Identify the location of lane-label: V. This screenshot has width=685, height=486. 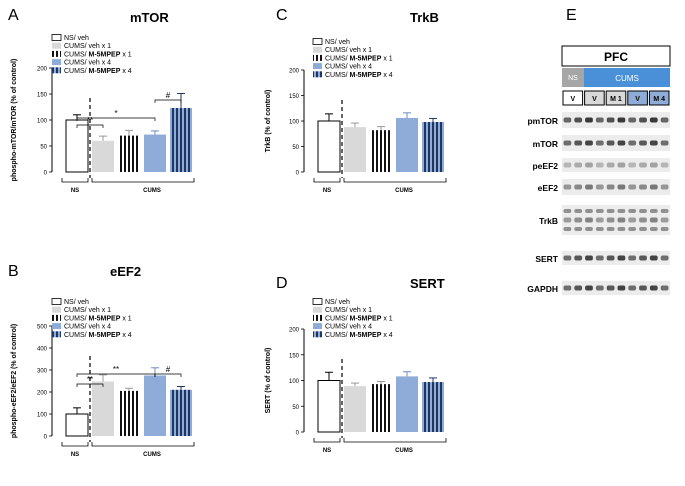
(637, 99).